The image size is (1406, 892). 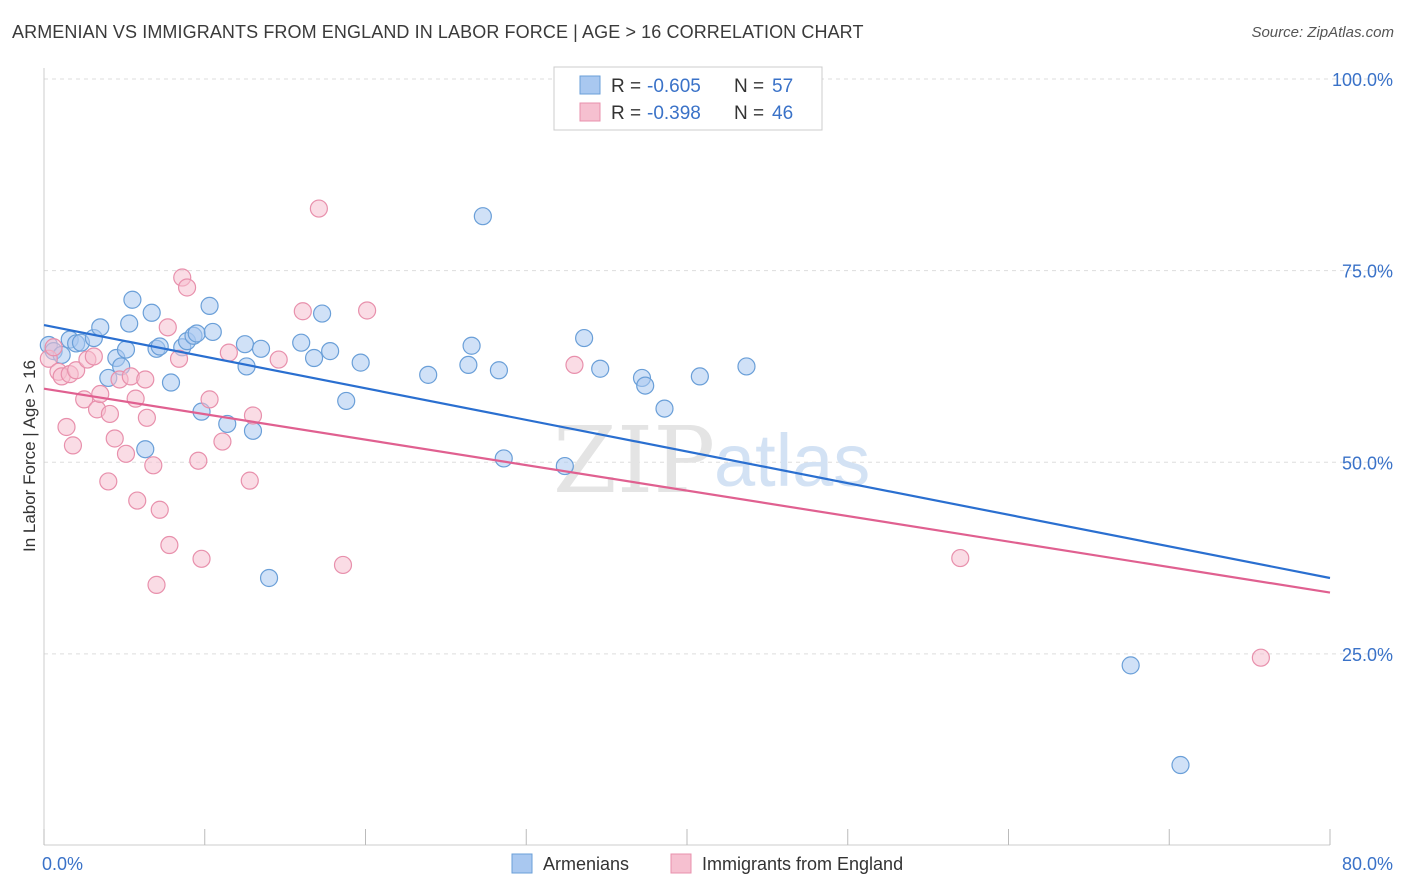 What do you see at coordinates (634, 460) in the screenshot?
I see `watermark-zip: ZIP` at bounding box center [634, 460].